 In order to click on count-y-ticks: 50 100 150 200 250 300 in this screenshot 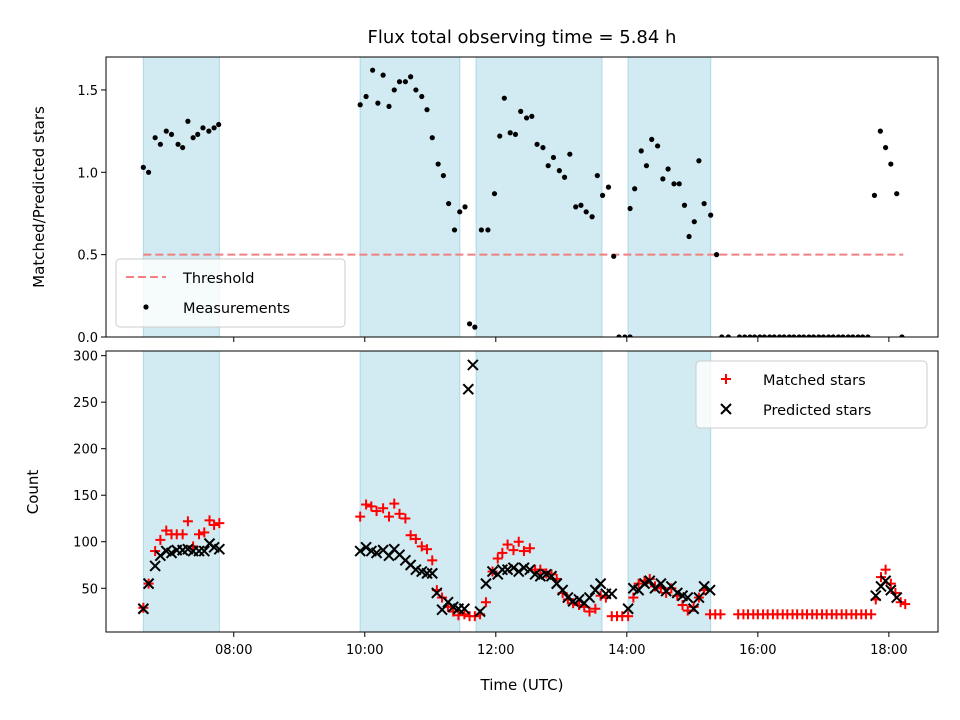, I will do `click(89, 473)`.